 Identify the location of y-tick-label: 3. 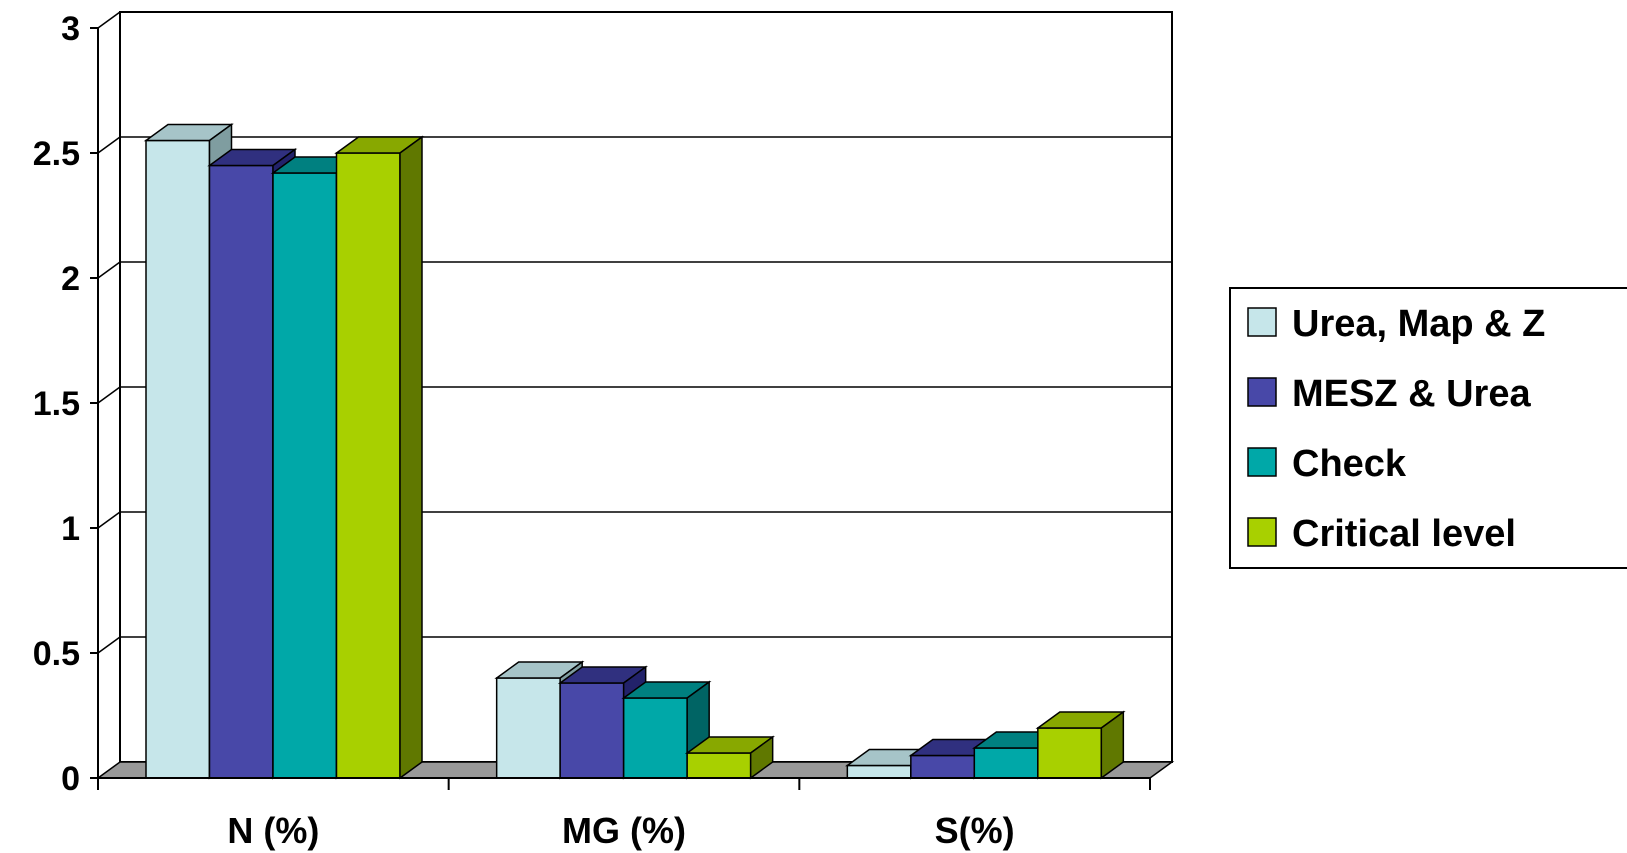
(70, 29).